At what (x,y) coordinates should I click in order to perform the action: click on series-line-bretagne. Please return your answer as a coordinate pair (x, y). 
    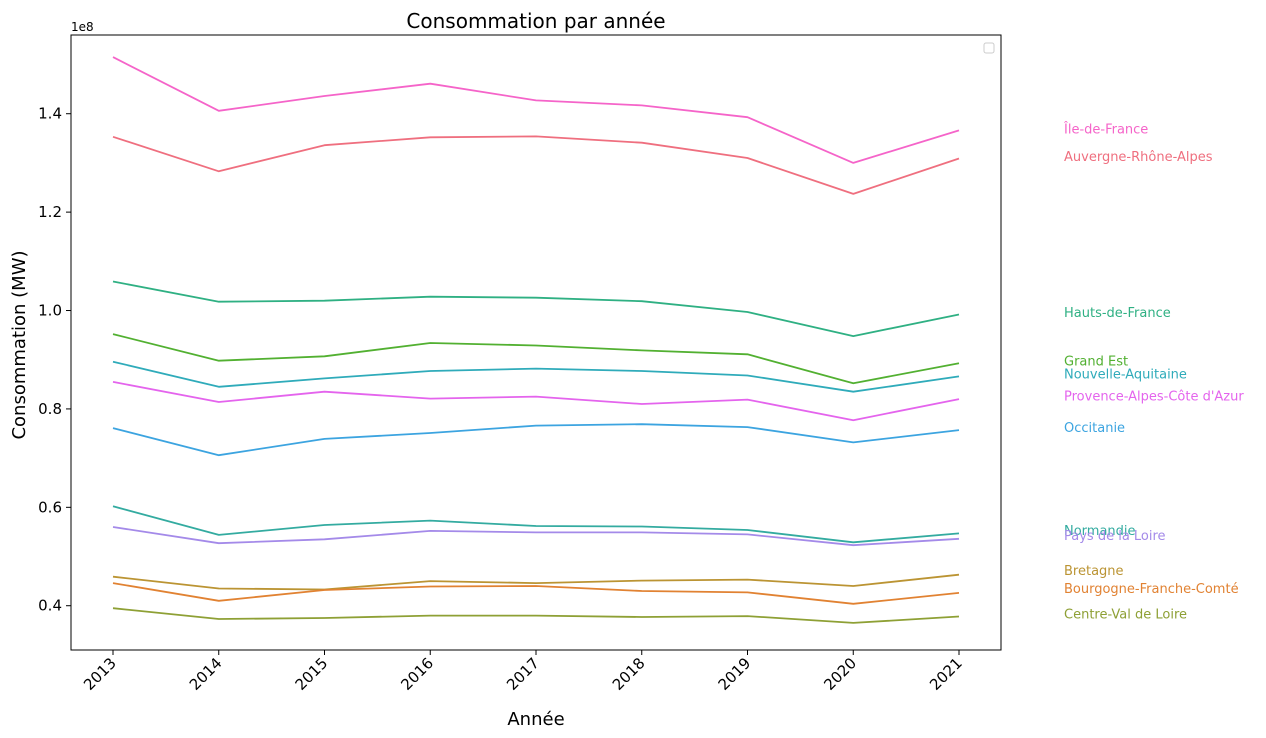
    Looking at the image, I should click on (536, 582).